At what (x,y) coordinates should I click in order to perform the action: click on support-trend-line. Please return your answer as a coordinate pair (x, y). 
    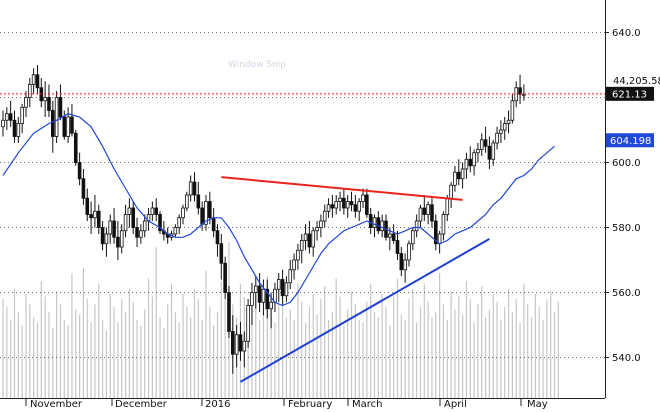
    Looking at the image, I should click on (364, 310).